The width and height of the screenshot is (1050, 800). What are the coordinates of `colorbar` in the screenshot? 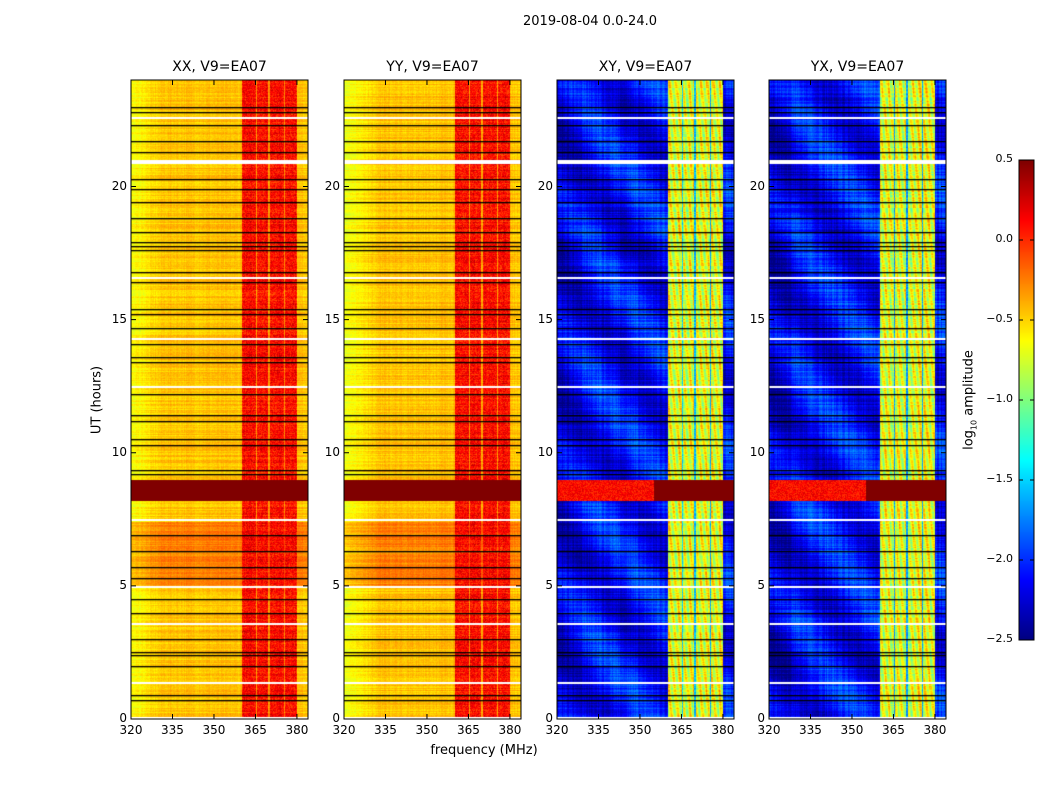 It's located at (1026, 400).